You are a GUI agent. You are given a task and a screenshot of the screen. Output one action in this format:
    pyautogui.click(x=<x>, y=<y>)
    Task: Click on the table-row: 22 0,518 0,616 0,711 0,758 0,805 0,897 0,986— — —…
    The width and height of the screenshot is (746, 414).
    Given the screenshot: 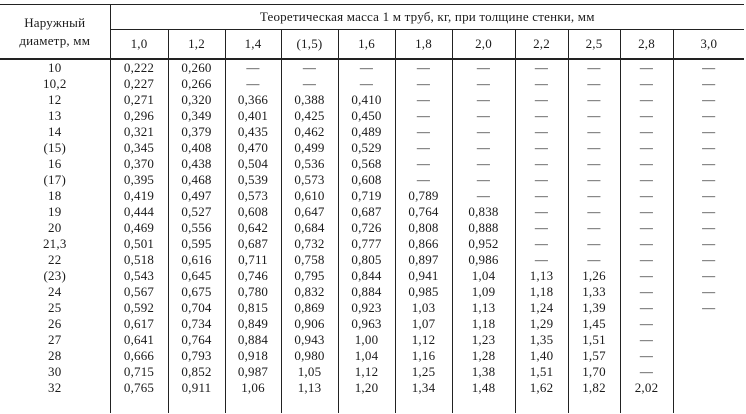 What is the action you would take?
    pyautogui.click(x=372, y=260)
    